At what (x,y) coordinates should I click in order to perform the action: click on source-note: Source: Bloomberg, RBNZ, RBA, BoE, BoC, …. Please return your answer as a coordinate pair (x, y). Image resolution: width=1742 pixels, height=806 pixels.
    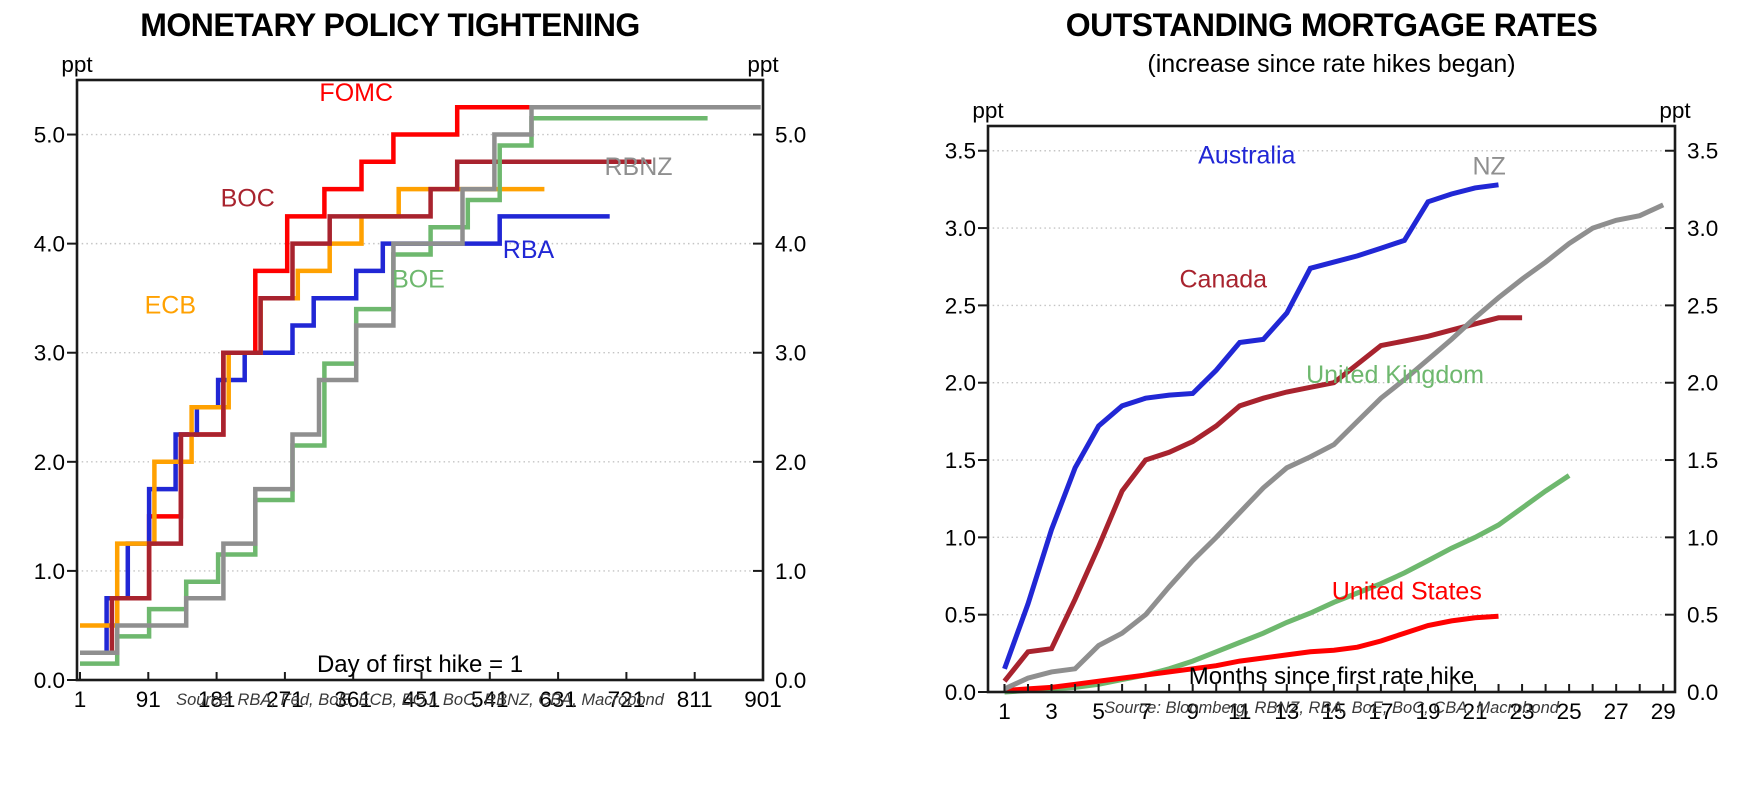
    Looking at the image, I should click on (1331, 708).